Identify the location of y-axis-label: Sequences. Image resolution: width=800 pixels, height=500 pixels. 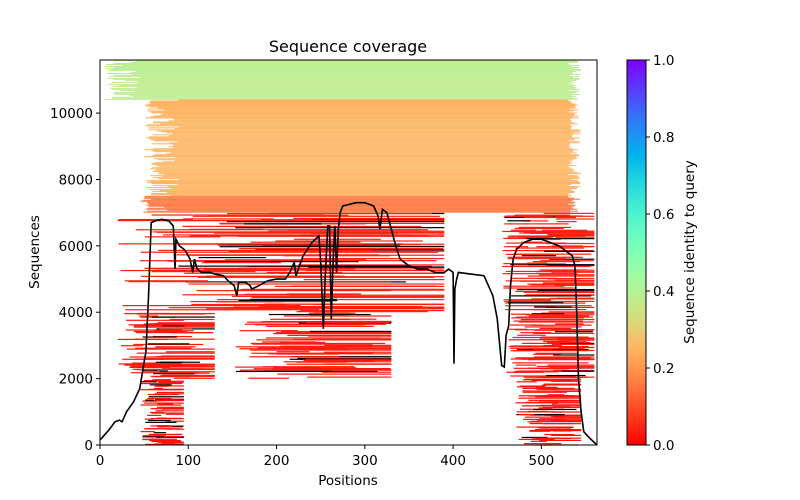
(35, 252).